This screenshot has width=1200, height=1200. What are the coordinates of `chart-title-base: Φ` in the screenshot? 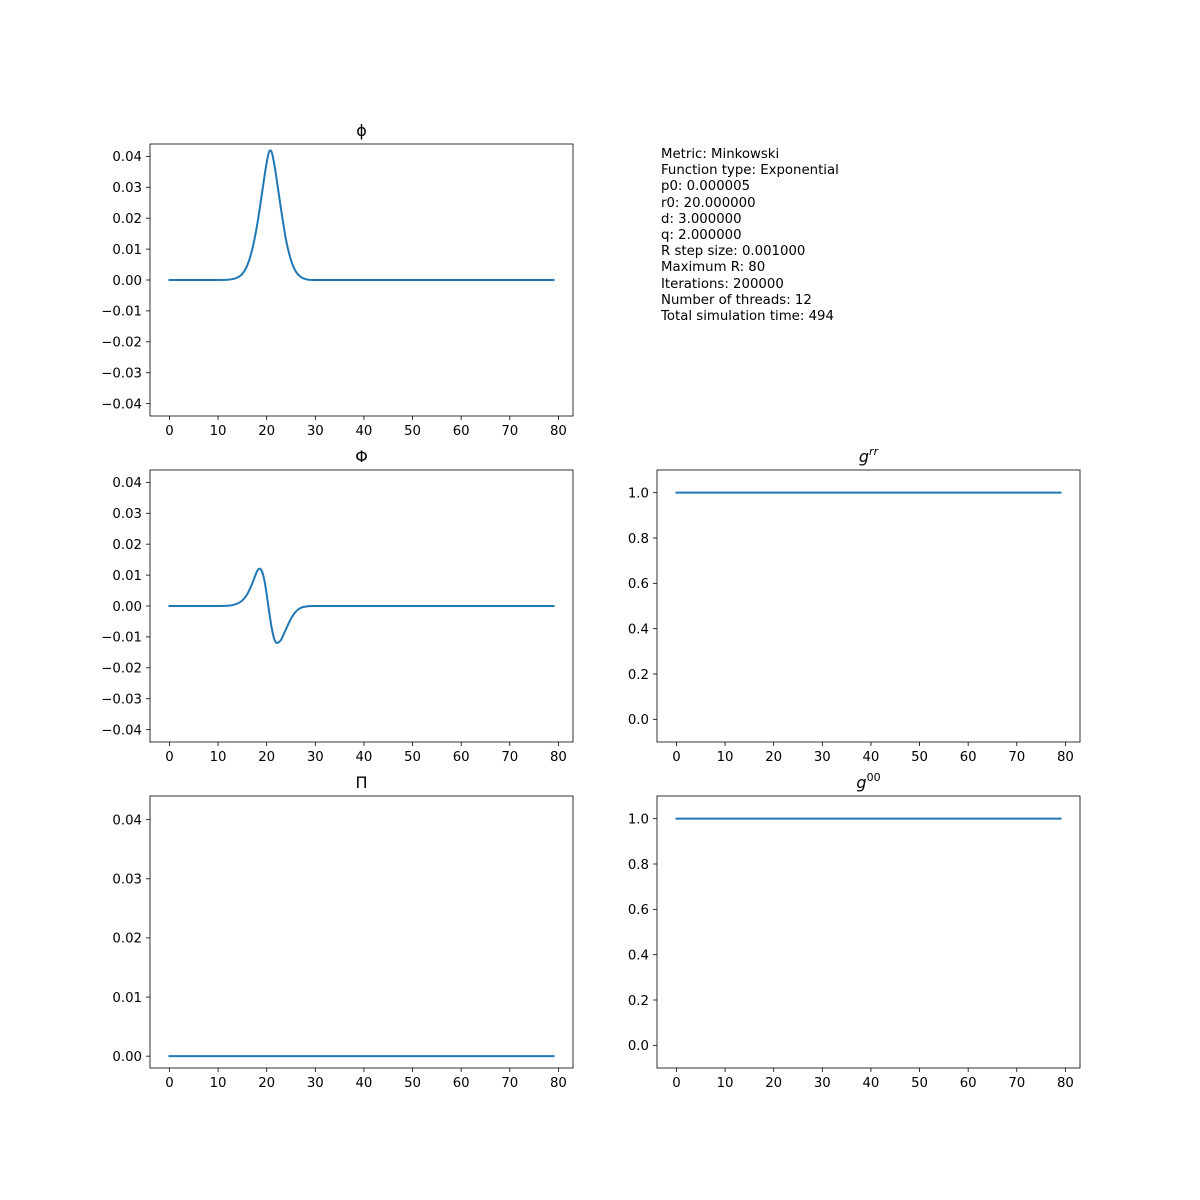 It's located at (361, 456).